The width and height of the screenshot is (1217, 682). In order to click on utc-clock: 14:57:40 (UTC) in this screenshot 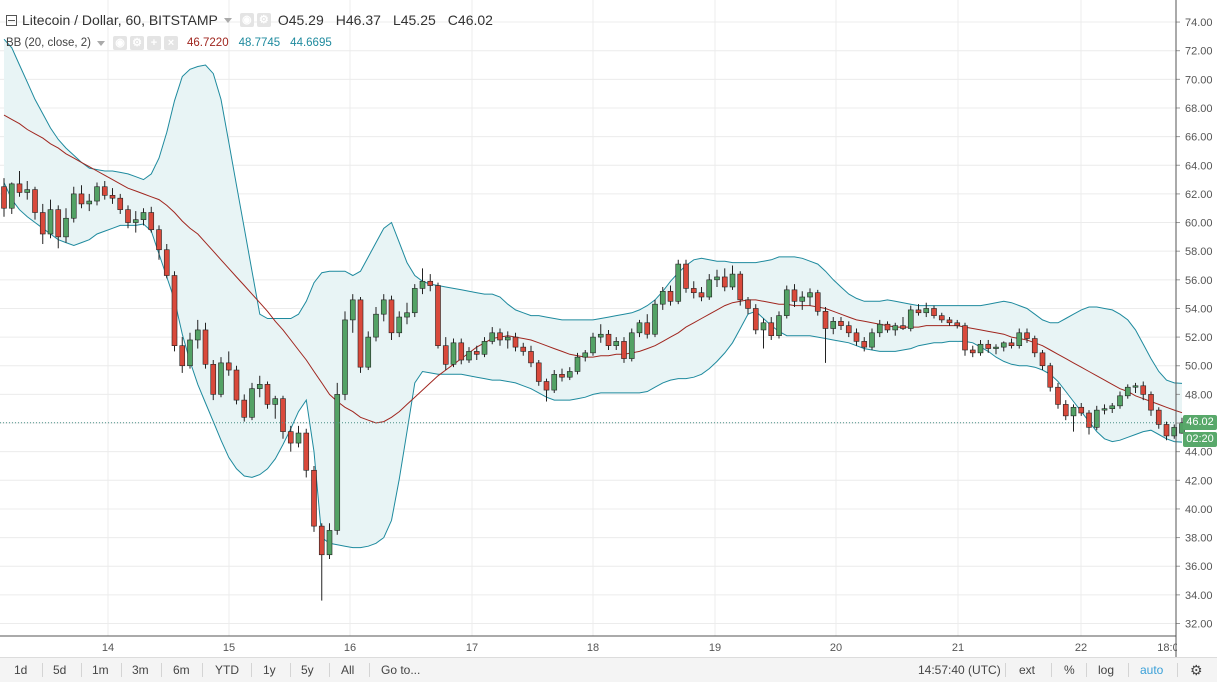, I will do `click(959, 670)`.